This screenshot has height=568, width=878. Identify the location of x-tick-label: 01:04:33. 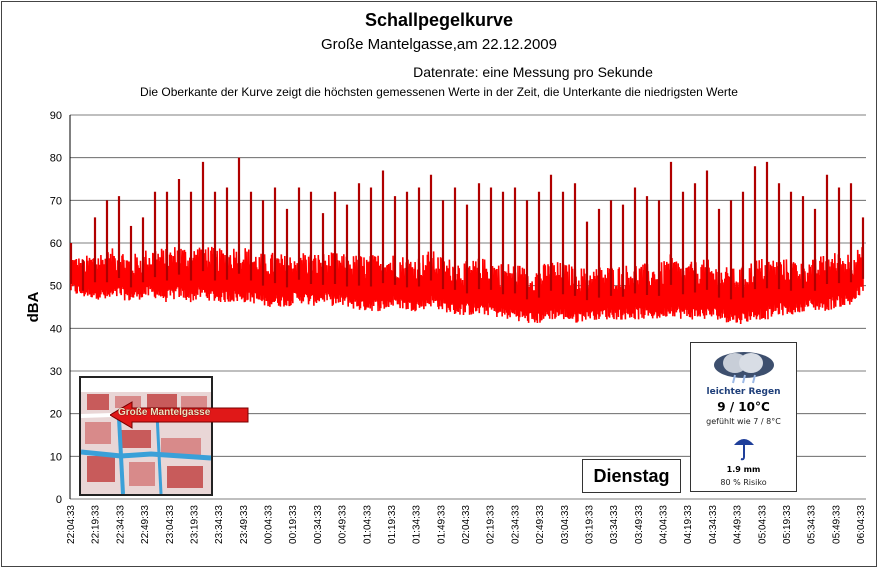
(367, 524).